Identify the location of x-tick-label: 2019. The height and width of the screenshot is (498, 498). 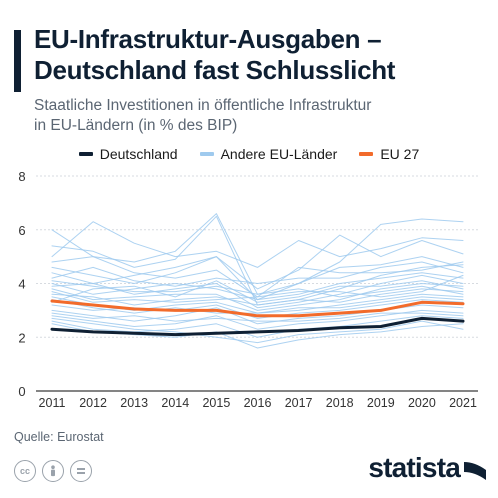
(381, 403).